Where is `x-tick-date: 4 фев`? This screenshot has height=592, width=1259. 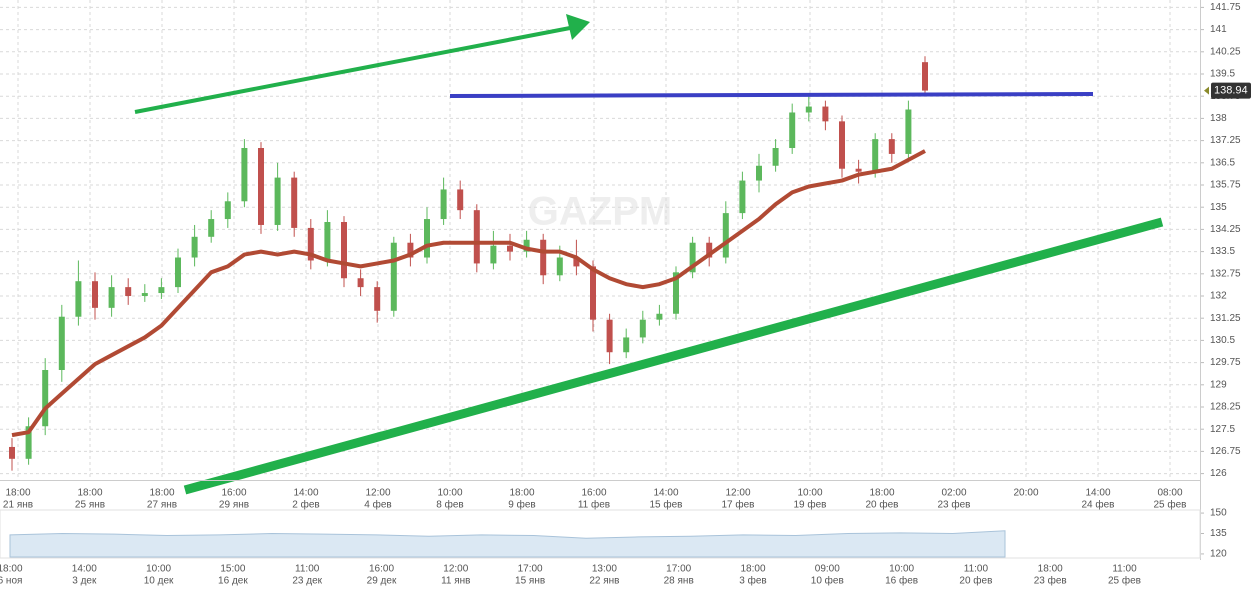 x-tick-date: 4 фев is located at coordinates (377, 505).